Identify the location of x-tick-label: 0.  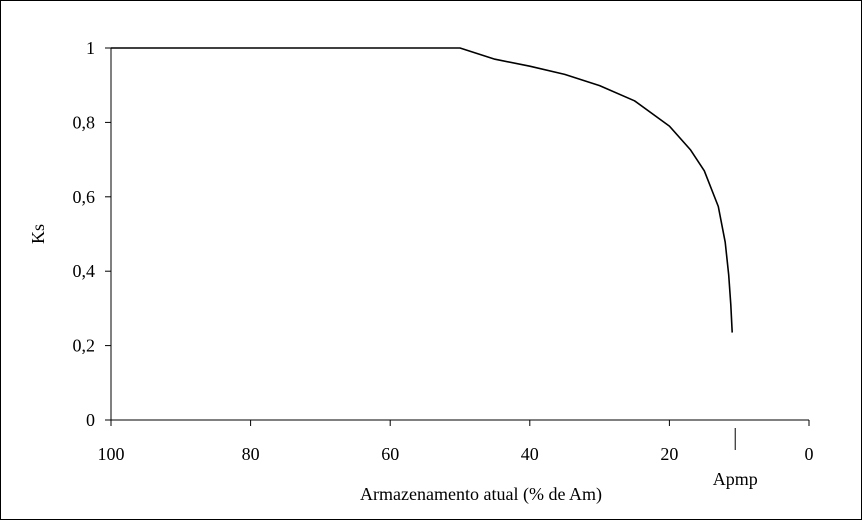
(809, 454).